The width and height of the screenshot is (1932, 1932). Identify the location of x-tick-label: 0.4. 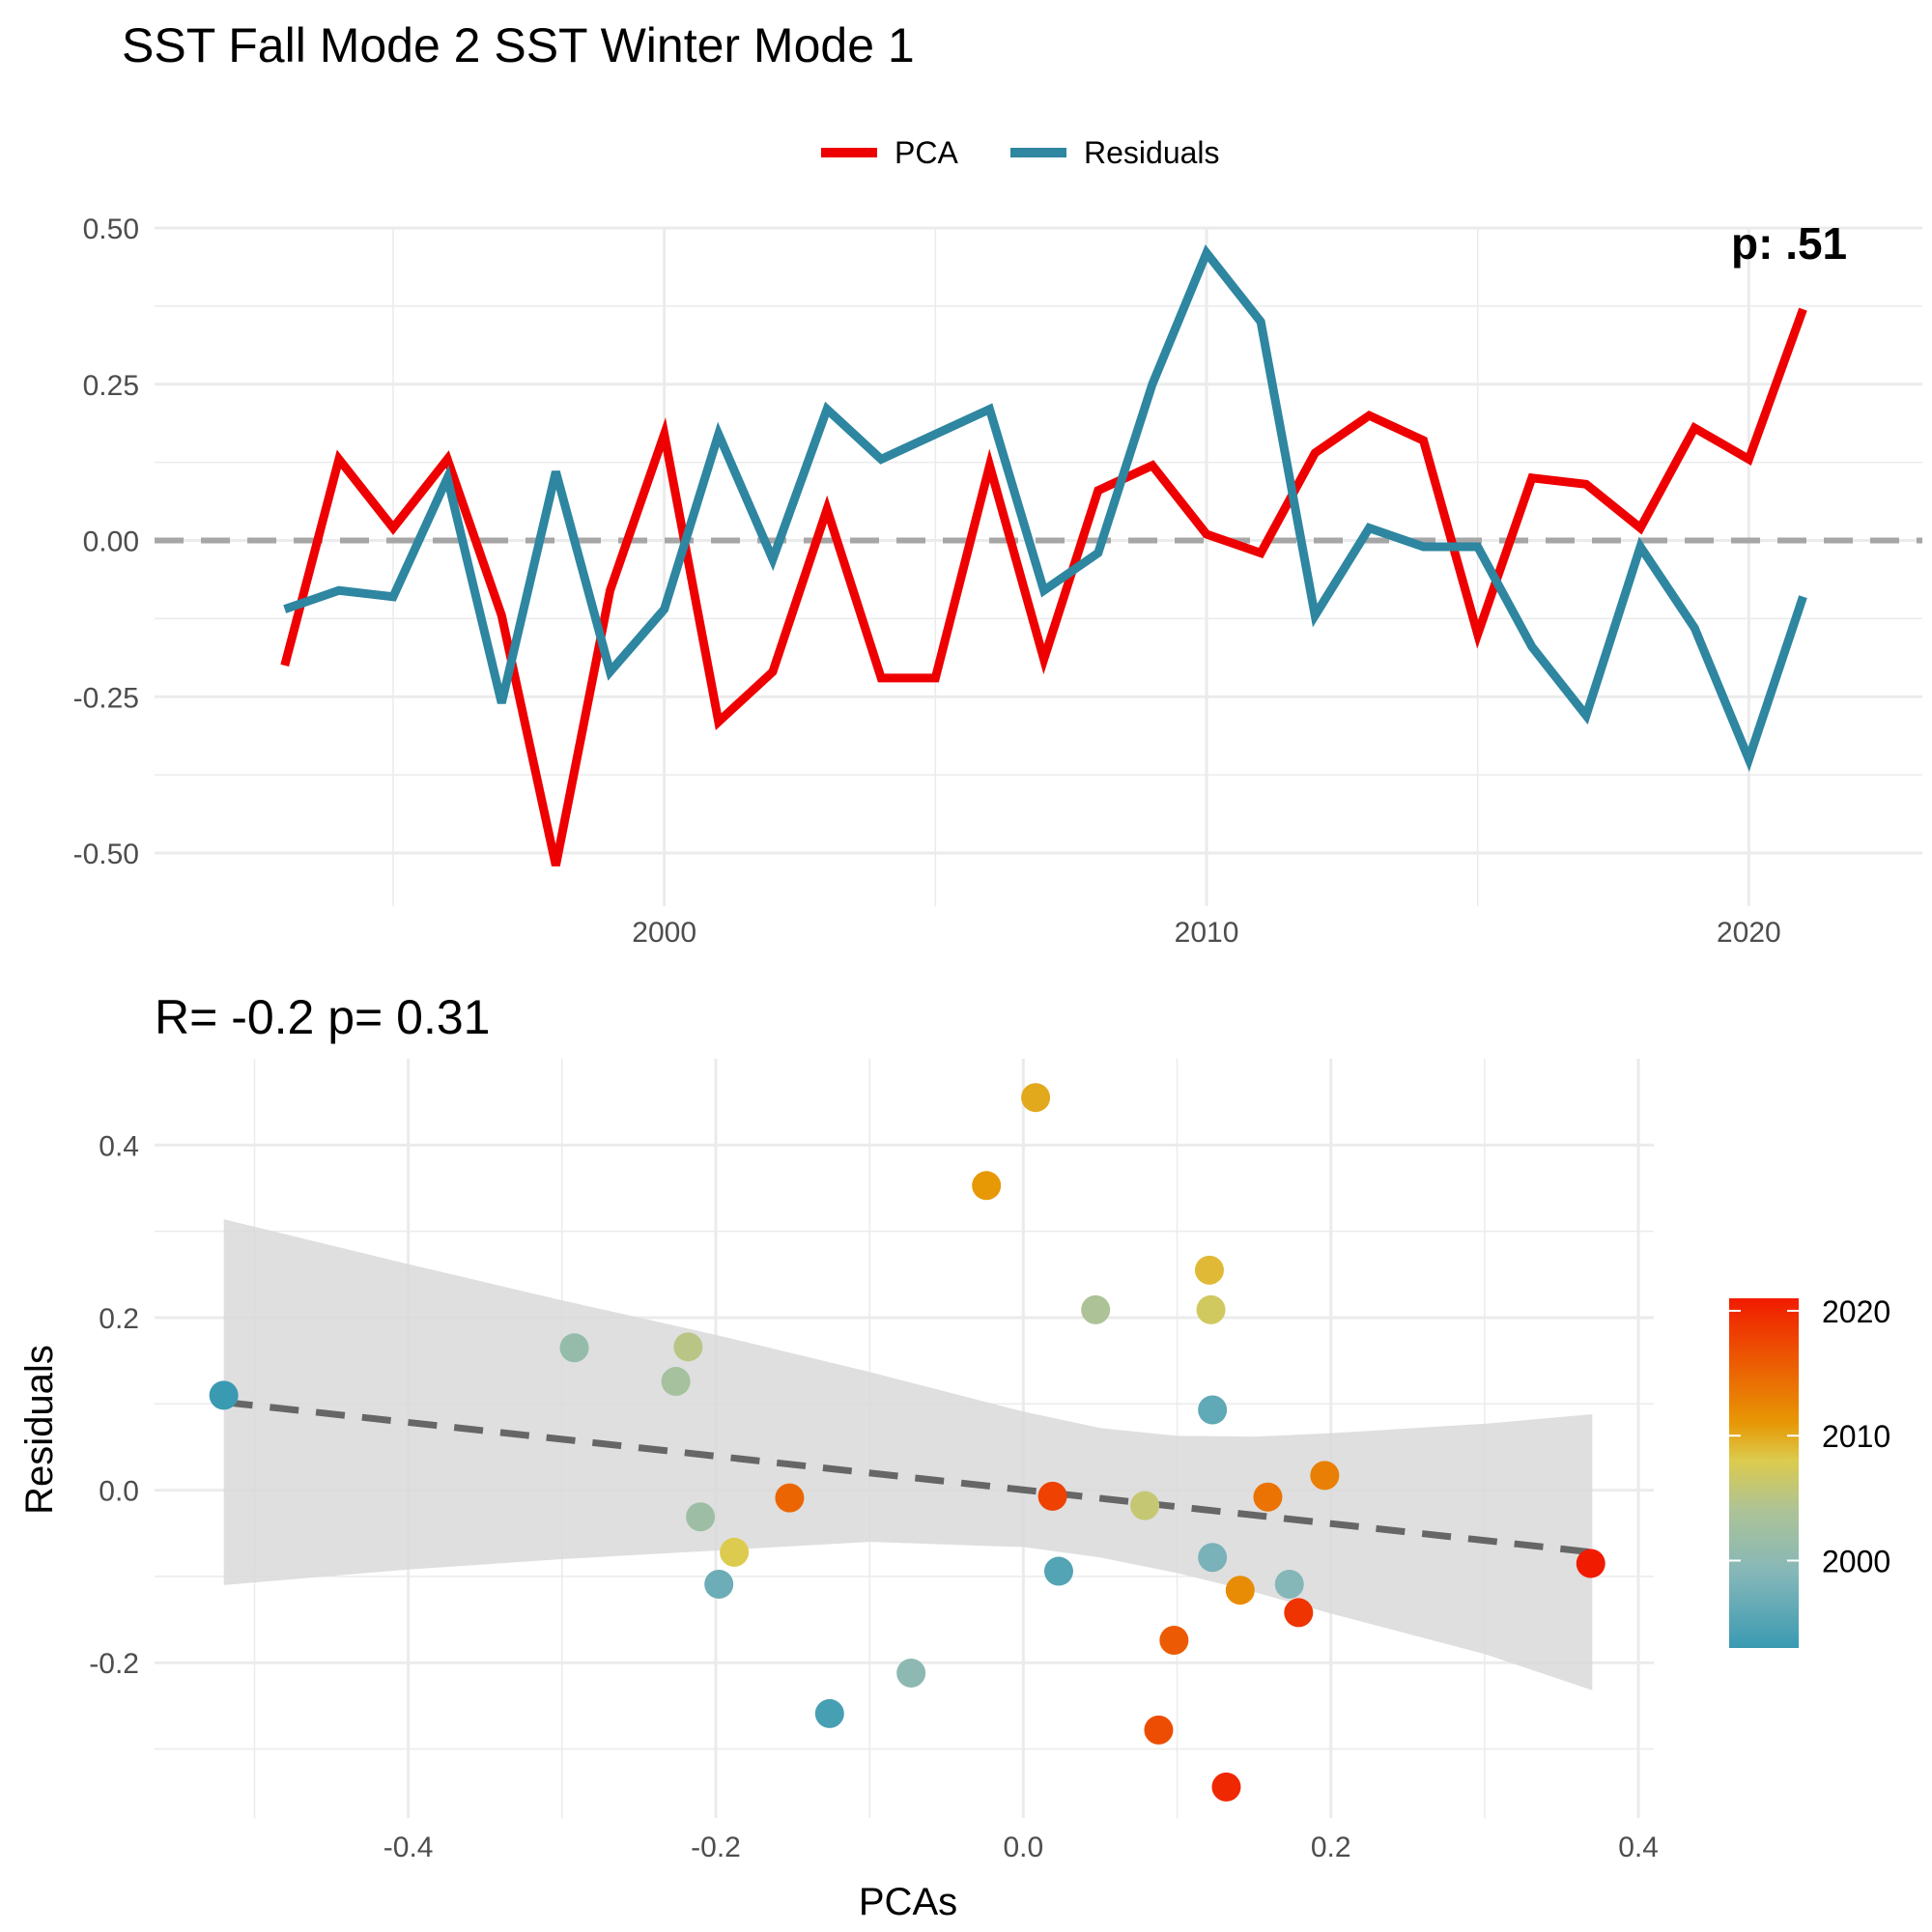
(1638, 1847).